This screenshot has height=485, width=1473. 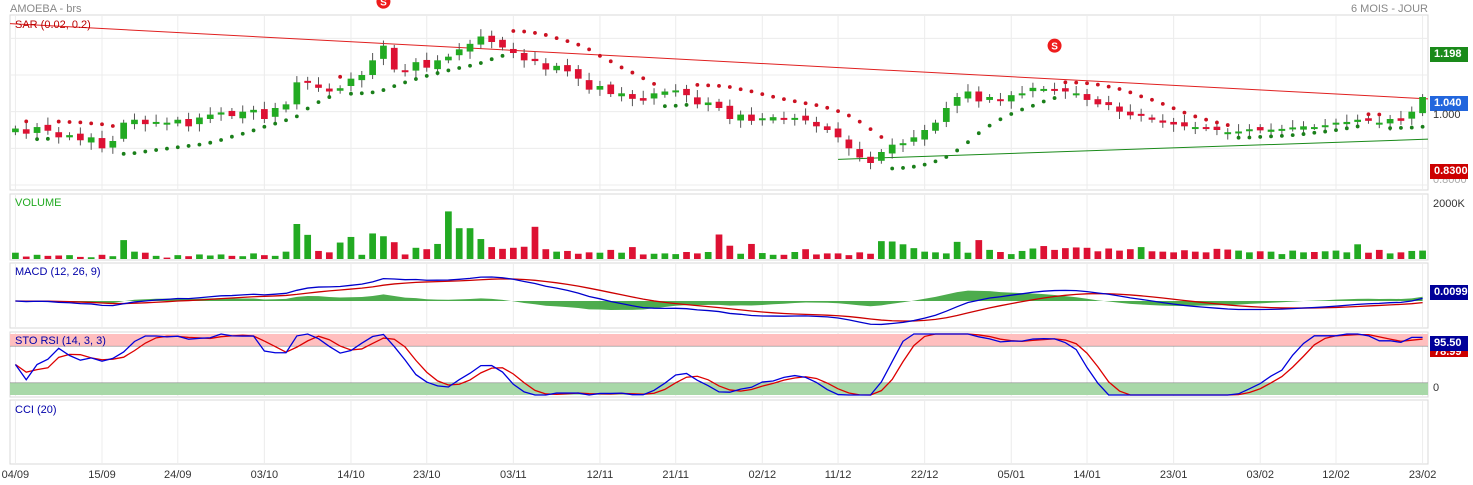 What do you see at coordinates (46, 9) in the screenshot?
I see `instrument-title: AMOEBA - brs` at bounding box center [46, 9].